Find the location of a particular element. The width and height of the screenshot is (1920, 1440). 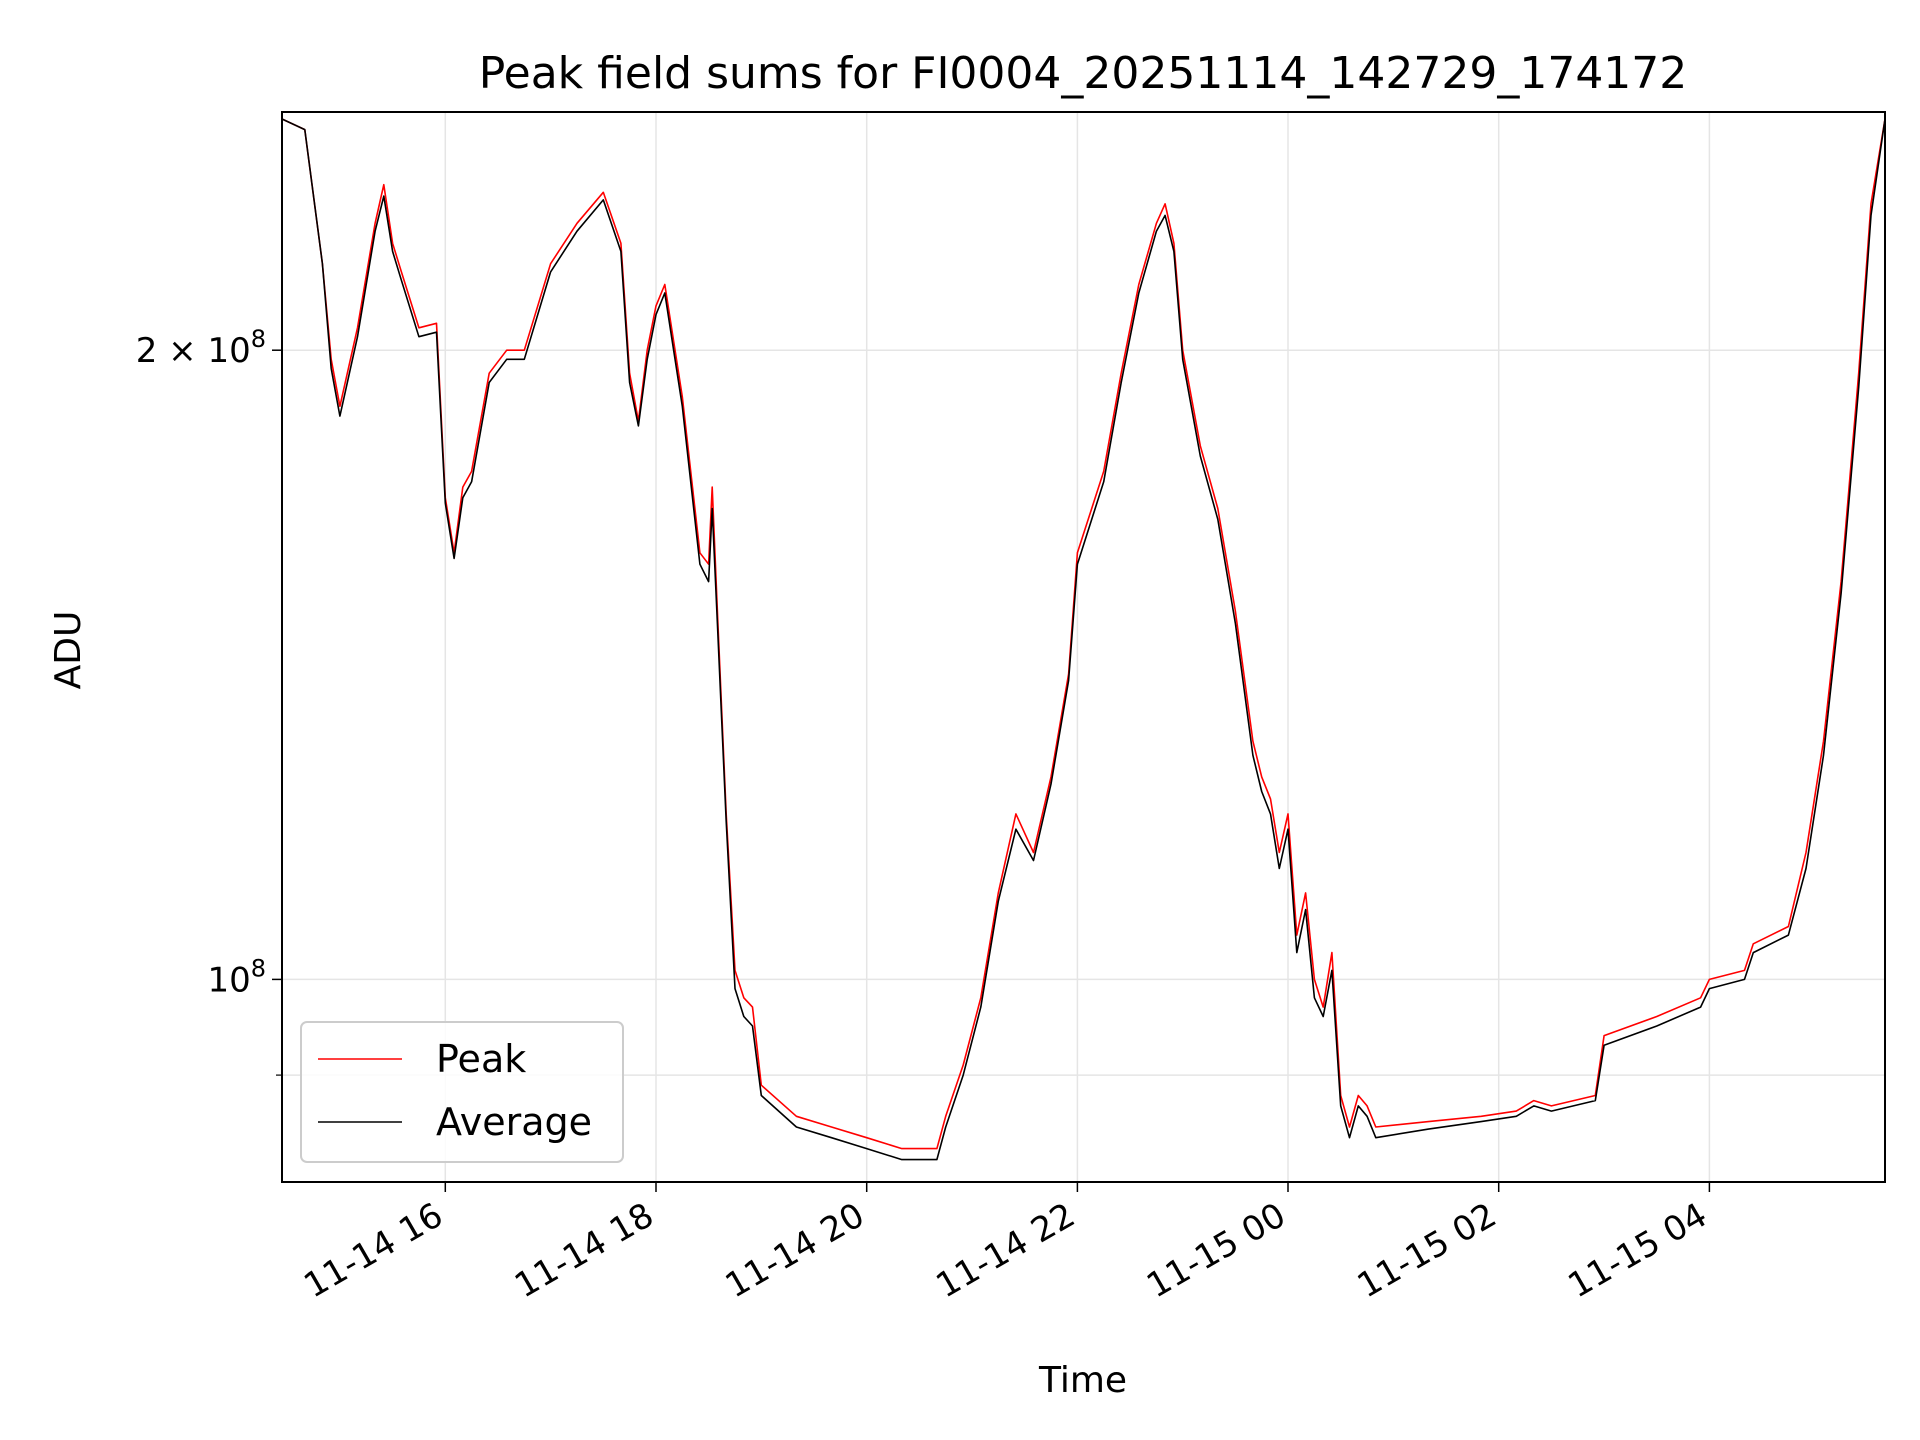

y-tick-label: 108 is located at coordinates (236, 977).